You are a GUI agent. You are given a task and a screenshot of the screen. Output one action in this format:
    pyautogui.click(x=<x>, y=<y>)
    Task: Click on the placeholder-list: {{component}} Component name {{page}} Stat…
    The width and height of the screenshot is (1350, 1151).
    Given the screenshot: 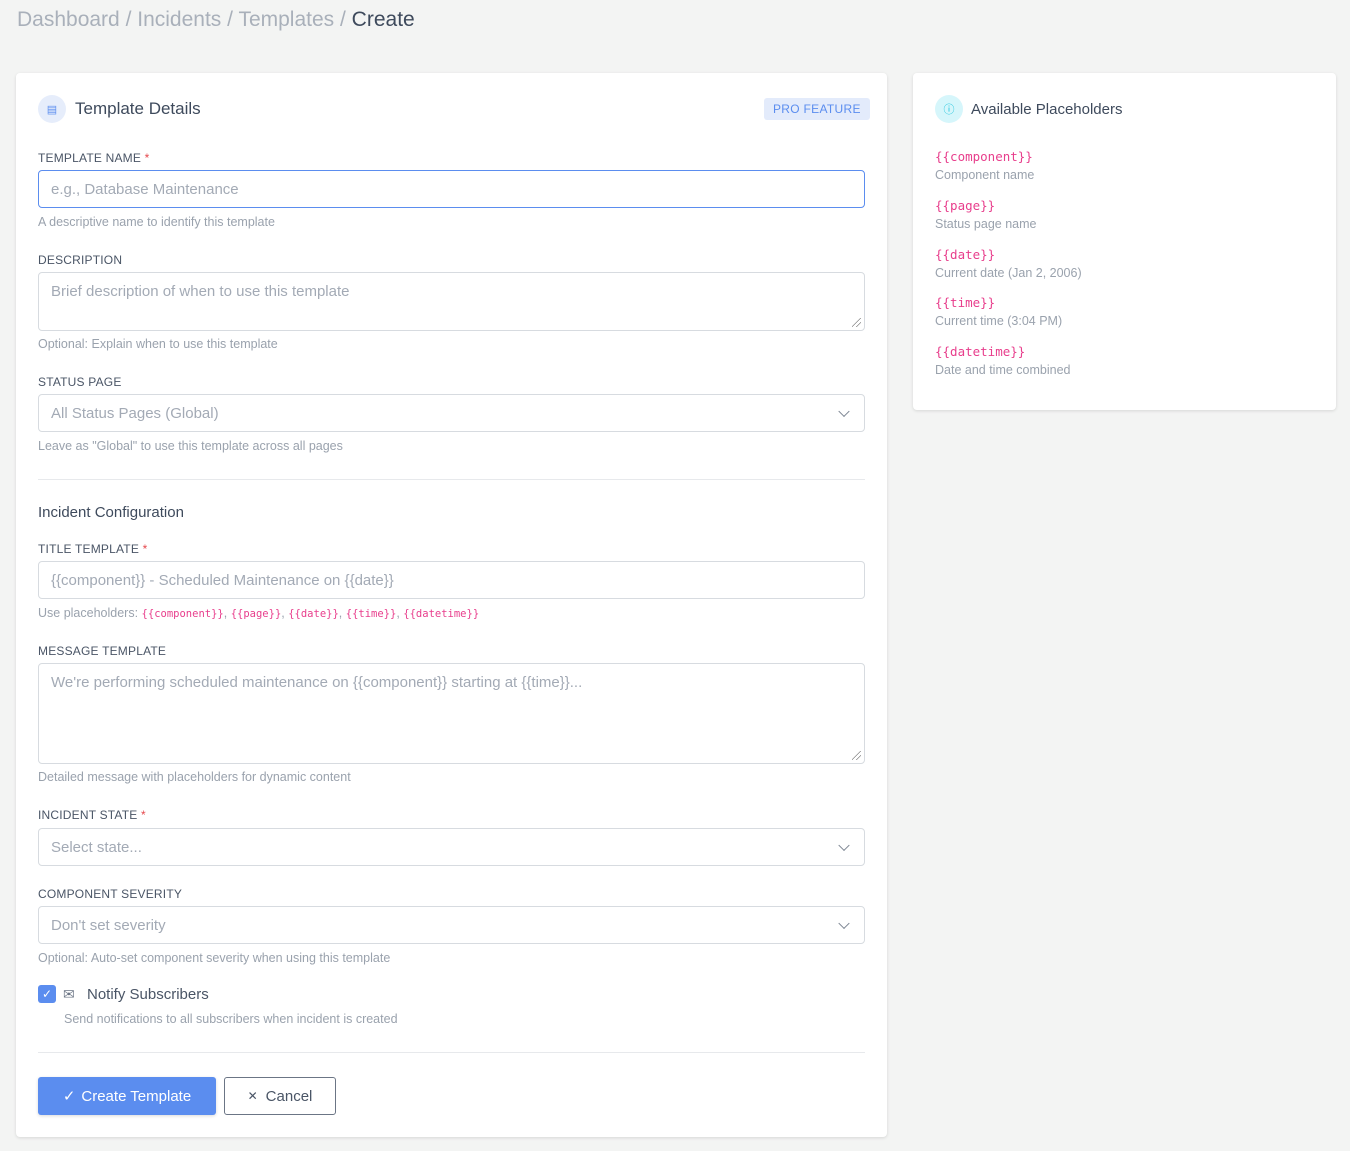 What is the action you would take?
    pyautogui.click(x=1008, y=263)
    